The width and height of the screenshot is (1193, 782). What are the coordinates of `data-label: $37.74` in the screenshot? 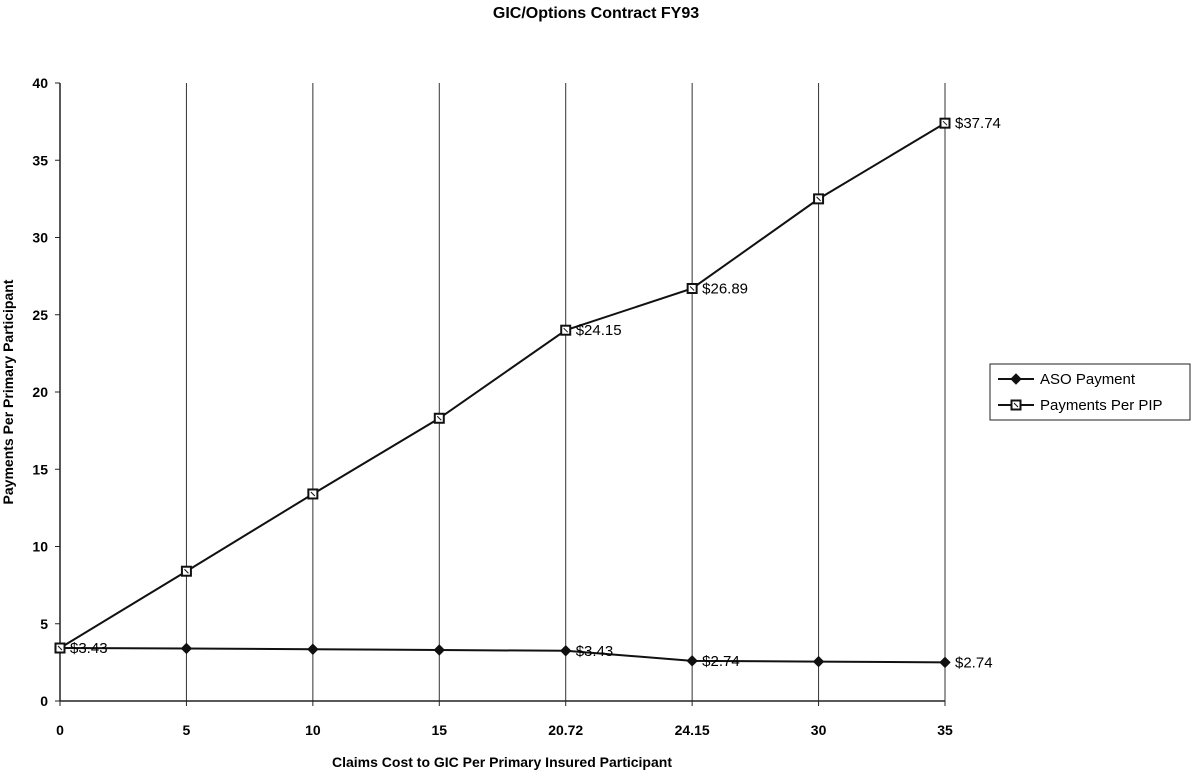 It's located at (978, 123).